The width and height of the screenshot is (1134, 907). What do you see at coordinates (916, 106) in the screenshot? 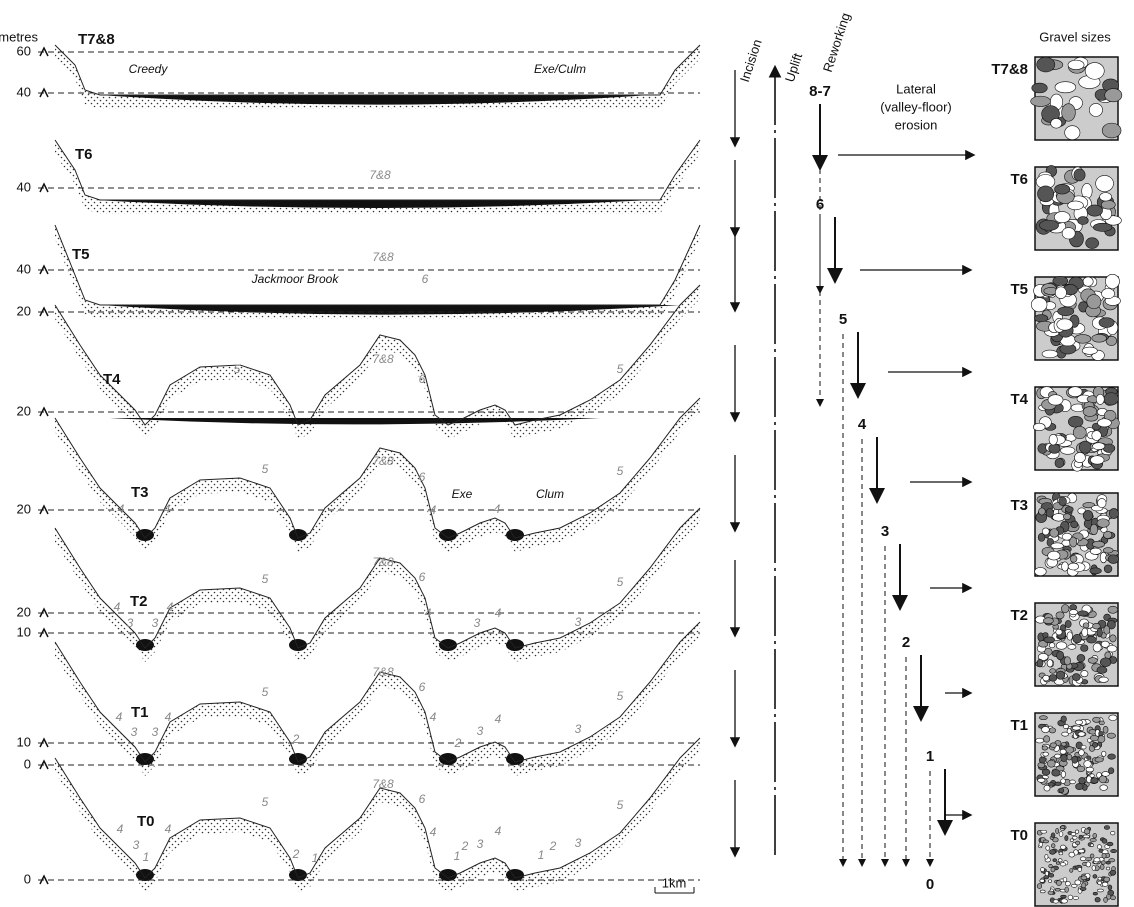
I see `lateral-label: (valley-floor)` at bounding box center [916, 106].